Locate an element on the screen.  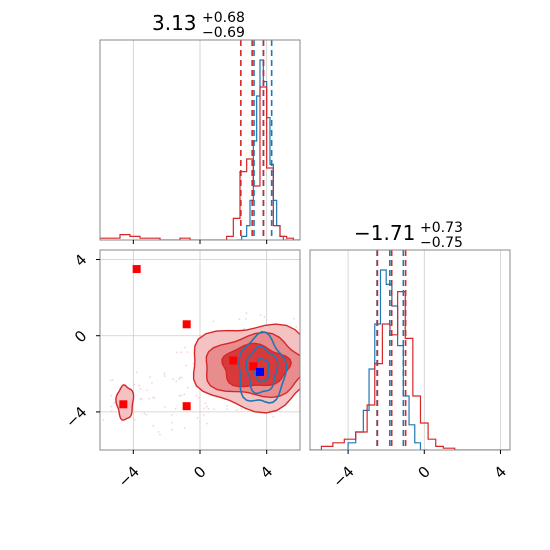
joint-xtick-label-1: 0 is located at coordinates (199, 472).